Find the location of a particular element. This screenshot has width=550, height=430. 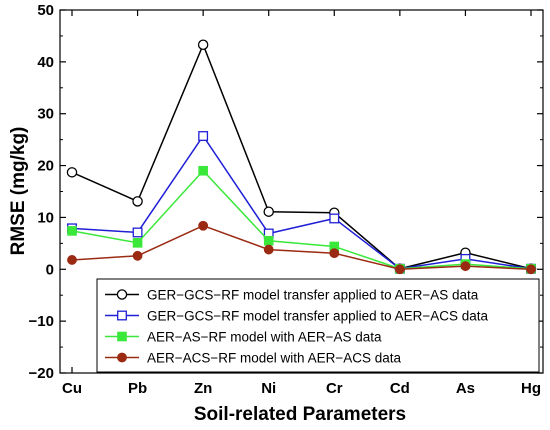

y-tick-label: 10 is located at coordinates (45, 217).